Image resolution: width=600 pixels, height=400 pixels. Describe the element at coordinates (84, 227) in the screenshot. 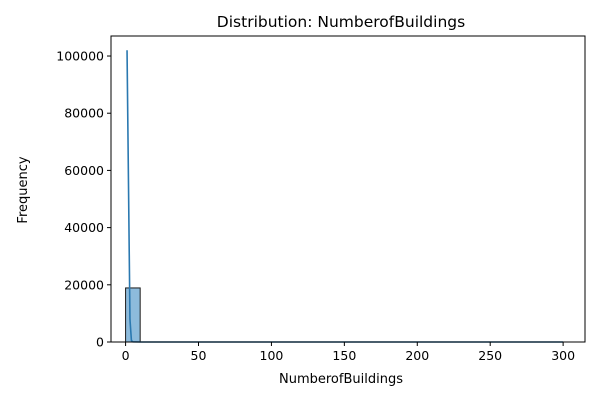

I see `y-tick-label: 40000` at that location.